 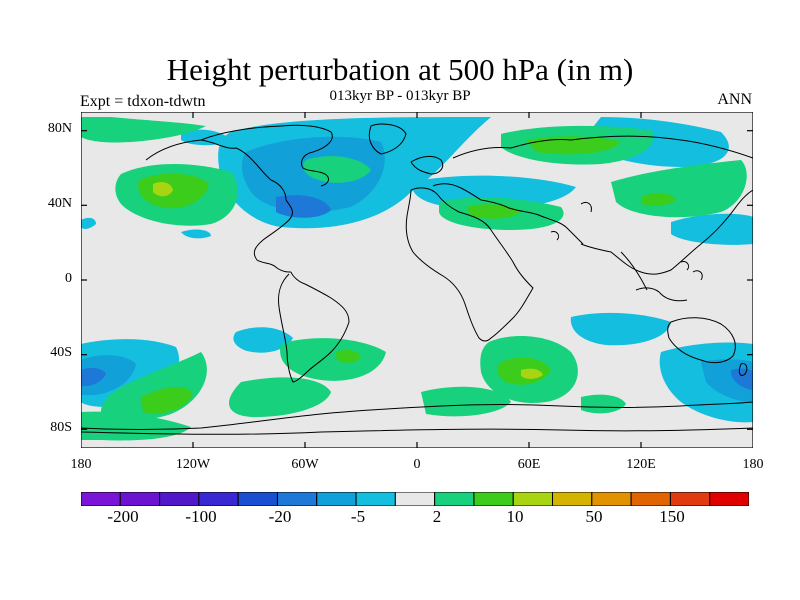 I want to click on lon-label-60e: 60E, so click(x=529, y=464).